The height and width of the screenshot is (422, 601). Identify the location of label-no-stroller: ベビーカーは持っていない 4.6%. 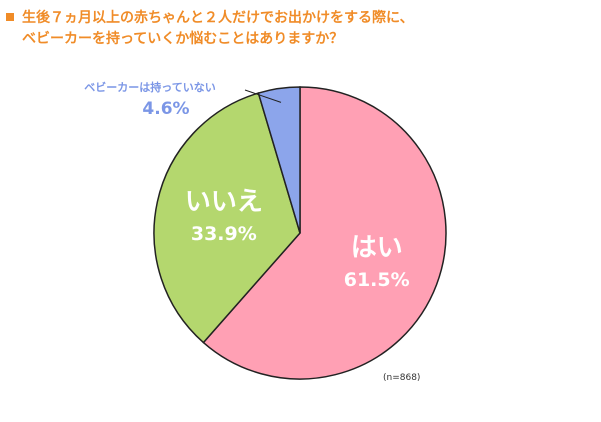
(149, 99).